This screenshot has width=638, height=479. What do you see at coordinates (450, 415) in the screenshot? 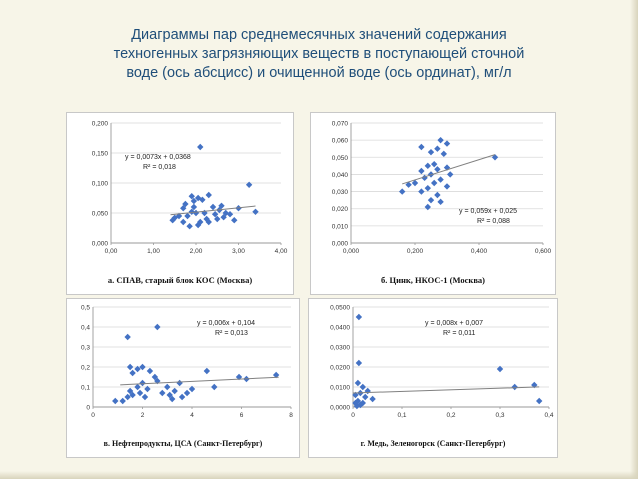
I see `x-tick-label: 0,2` at bounding box center [450, 415].